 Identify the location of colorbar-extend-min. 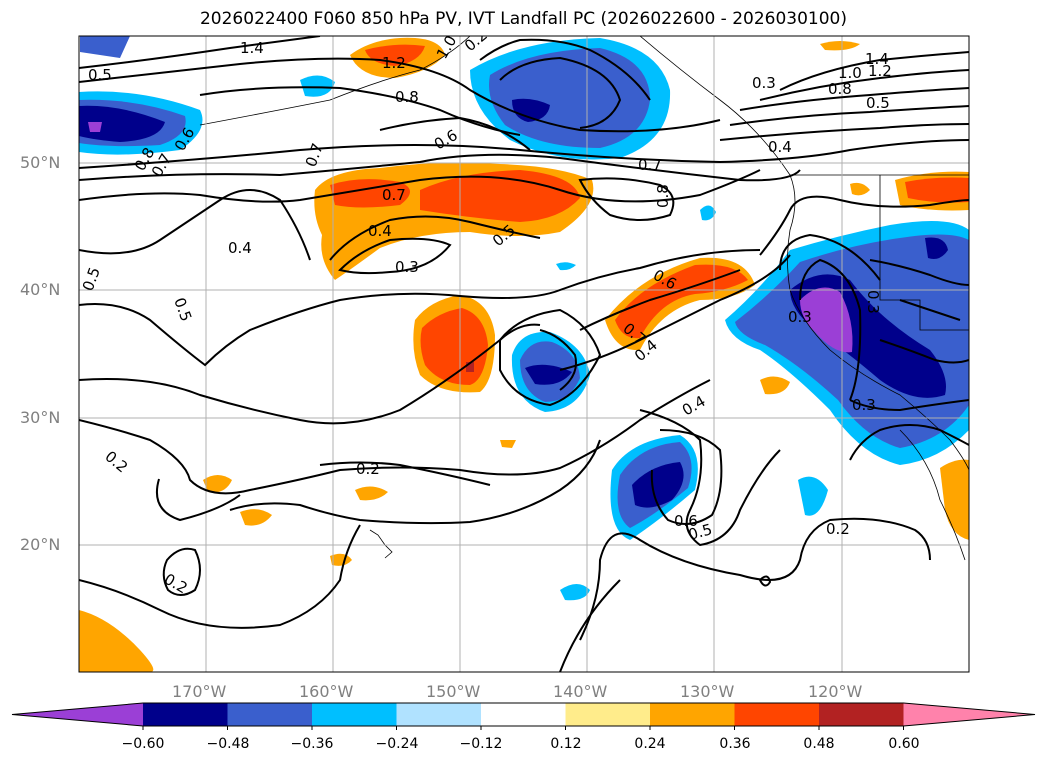
(77, 714).